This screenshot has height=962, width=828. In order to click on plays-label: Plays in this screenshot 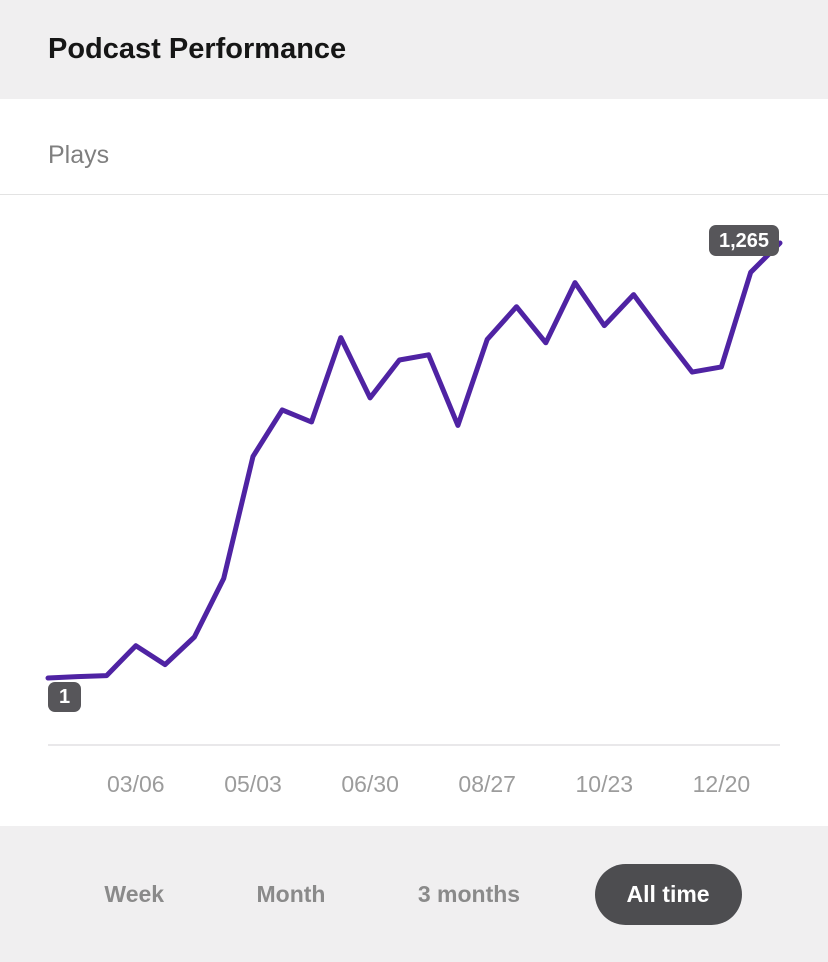, I will do `click(79, 155)`.